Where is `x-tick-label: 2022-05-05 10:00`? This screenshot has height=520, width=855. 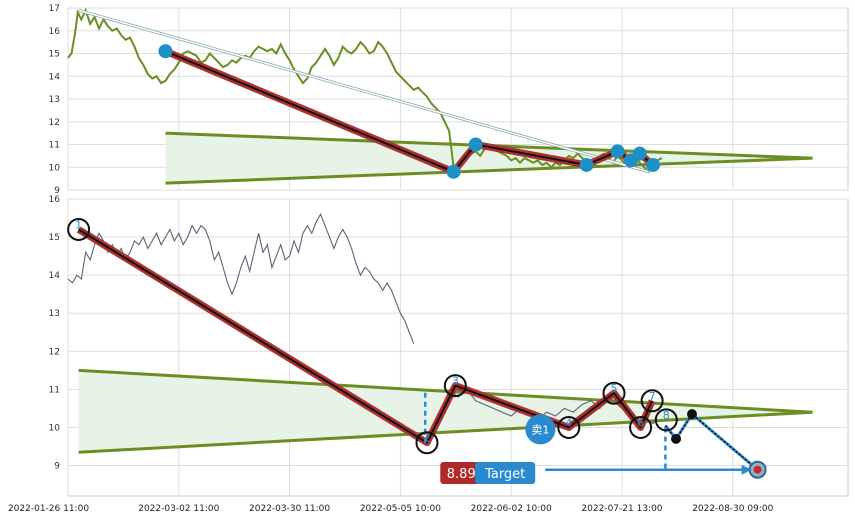
x-tick-label: 2022-05-05 10:00 is located at coordinates (400, 509).